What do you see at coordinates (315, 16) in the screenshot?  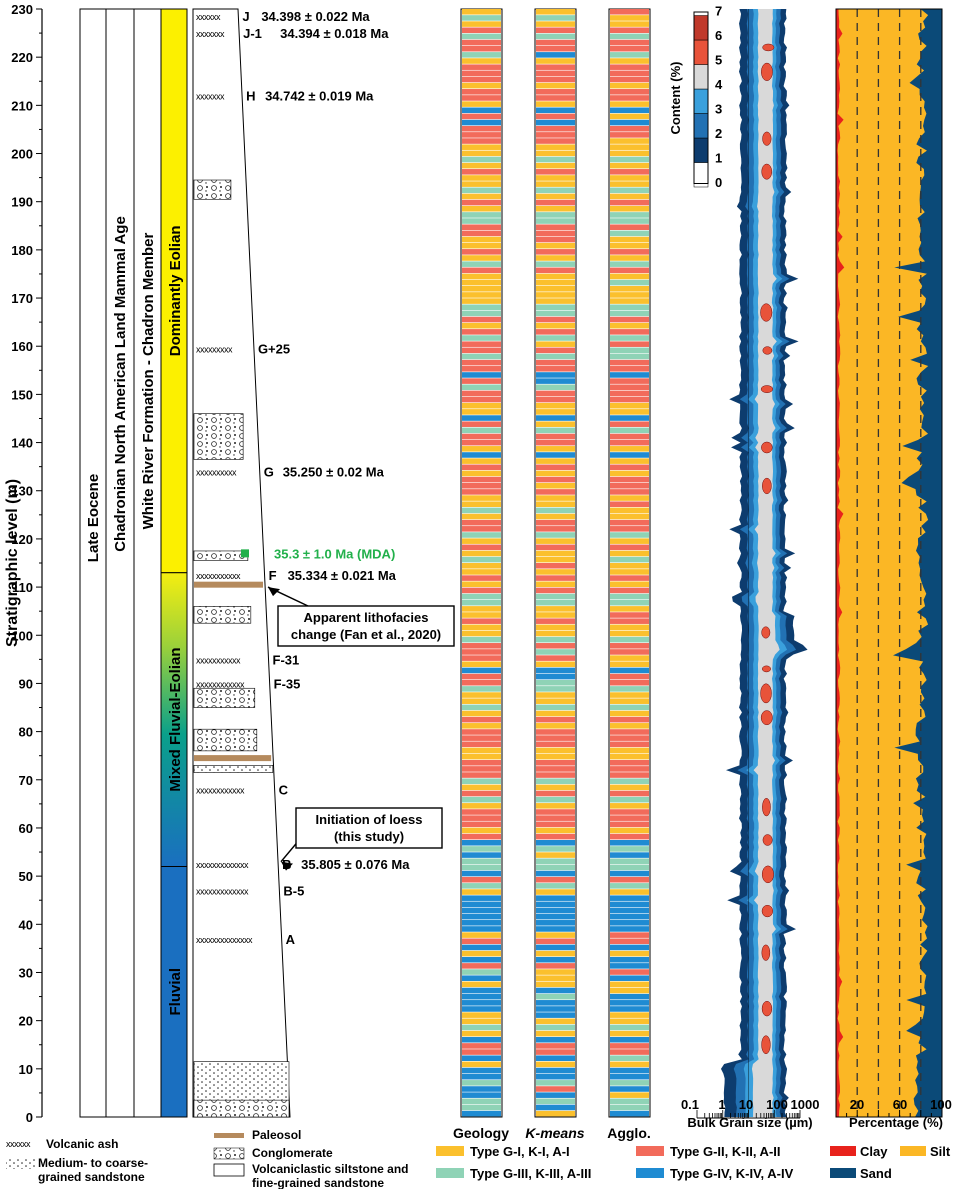 I see `ash-bed-age: 34.398 ± 0.022 Ma` at bounding box center [315, 16].